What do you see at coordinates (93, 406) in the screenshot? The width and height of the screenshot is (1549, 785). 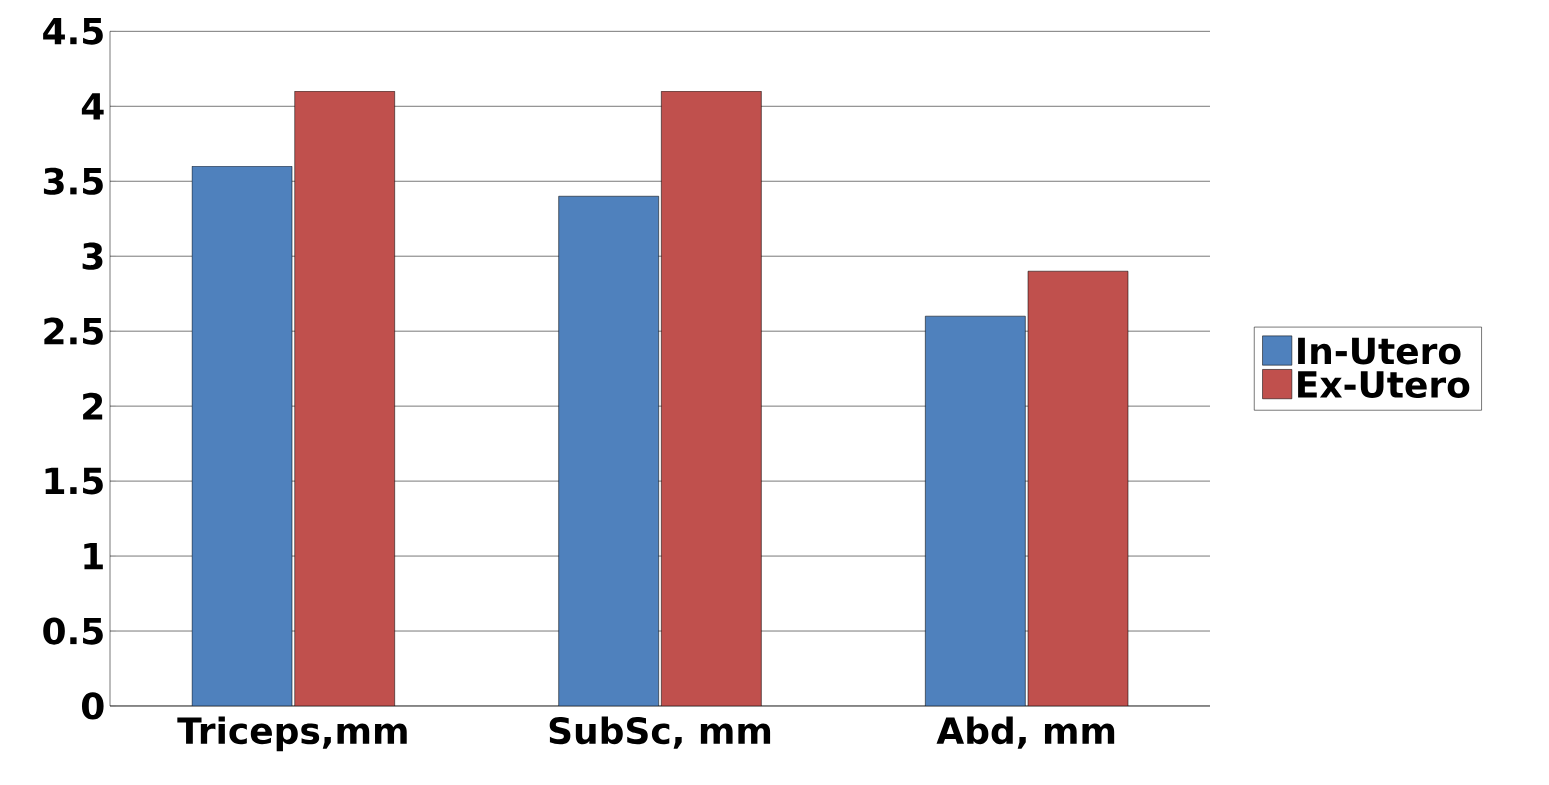 I see `y-tick-label: 2` at bounding box center [93, 406].